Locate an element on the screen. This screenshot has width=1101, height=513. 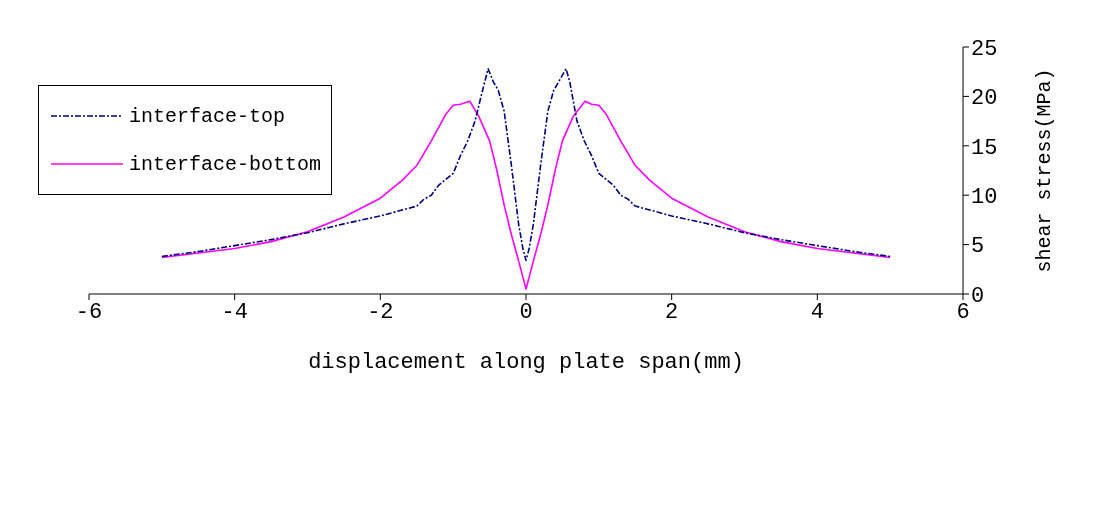
y-tick-label: 15 is located at coordinates (984, 148).